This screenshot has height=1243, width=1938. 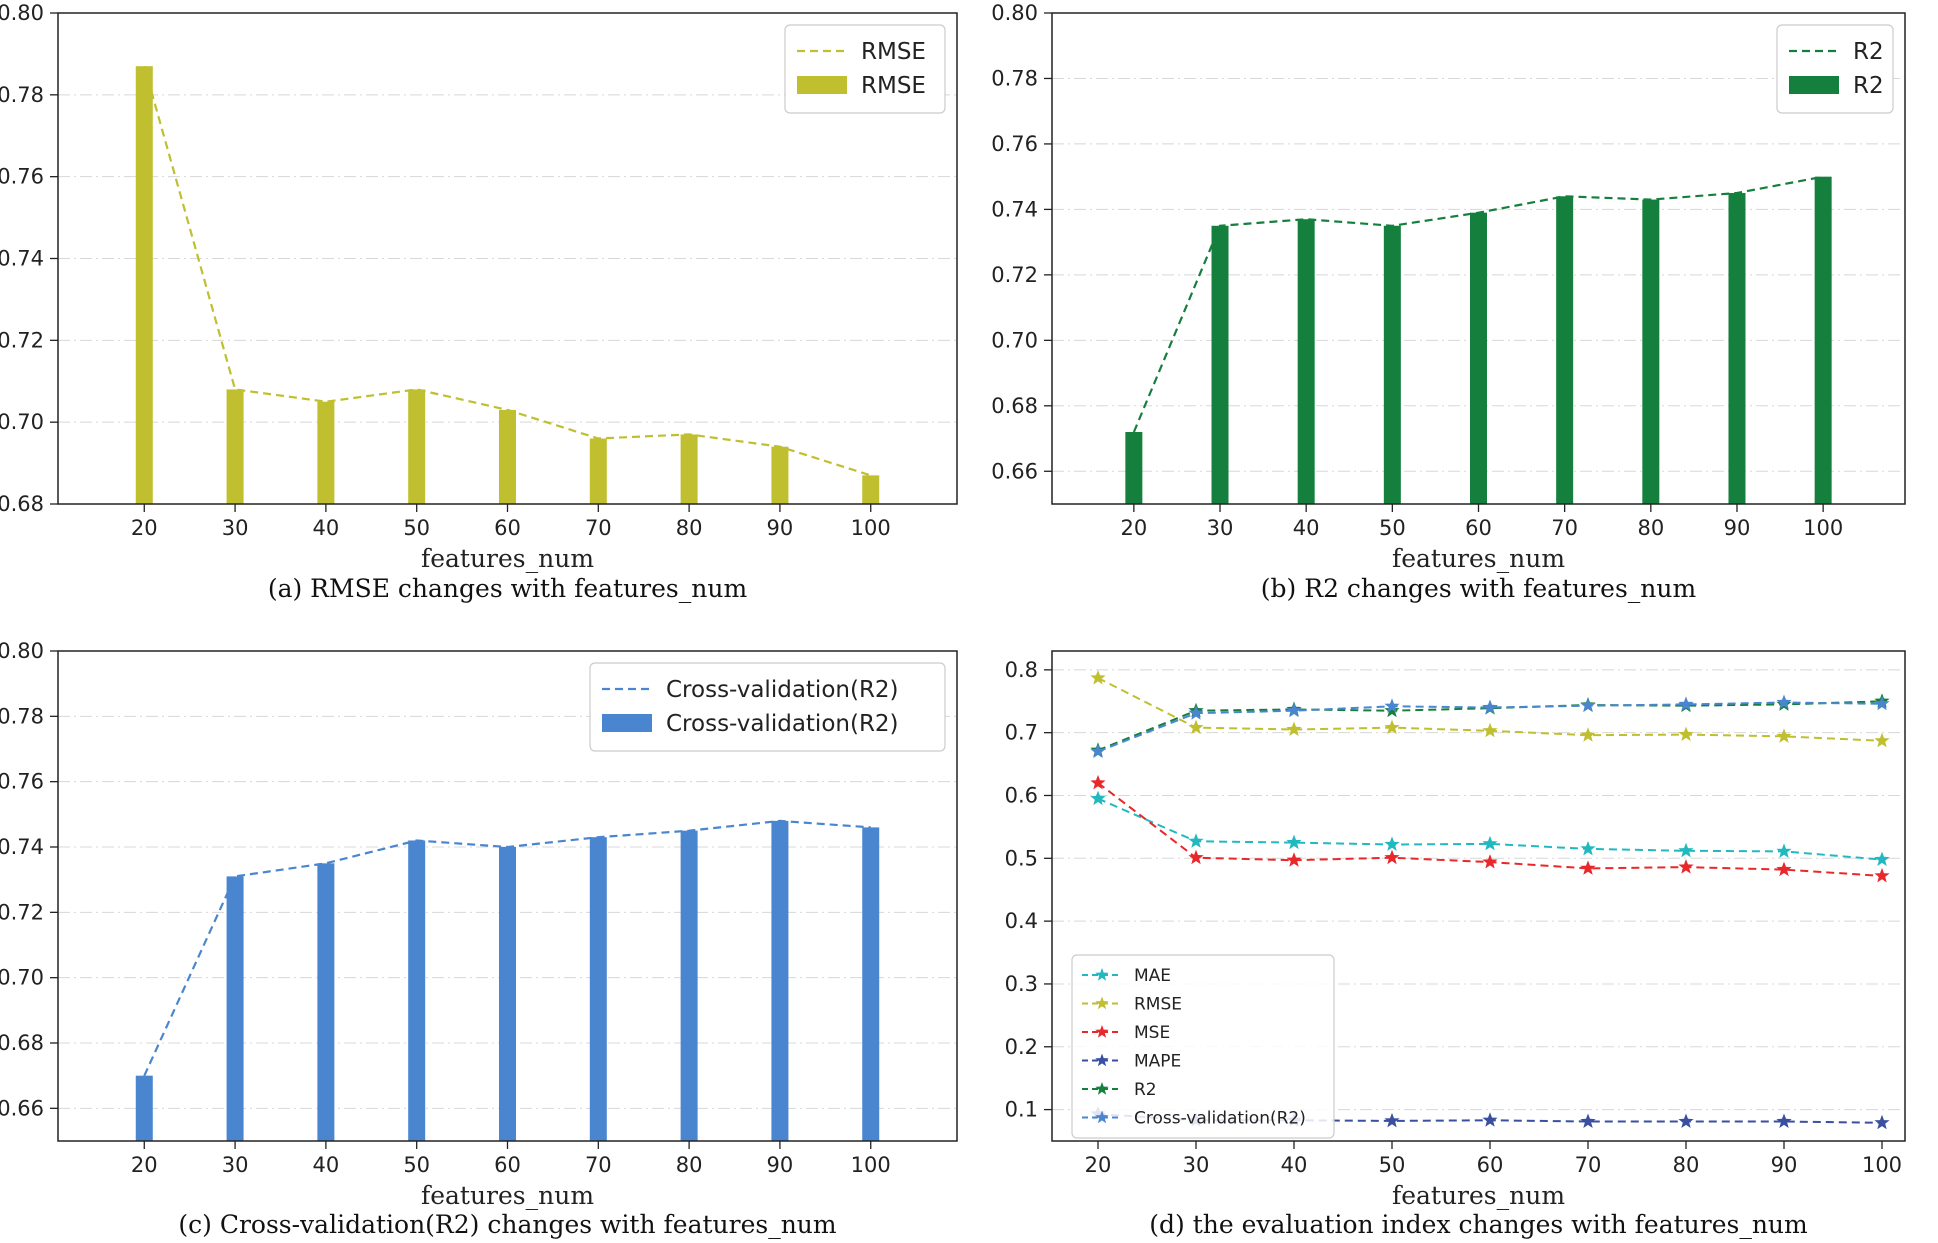 I want to click on y-tick-label: 0.76, so click(x=1014, y=144).